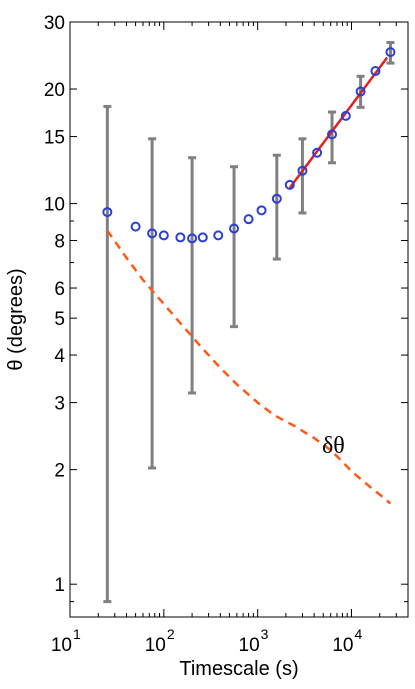 Image resolution: width=415 pixels, height=689 pixels. I want to click on fit-line, so click(338, 122).